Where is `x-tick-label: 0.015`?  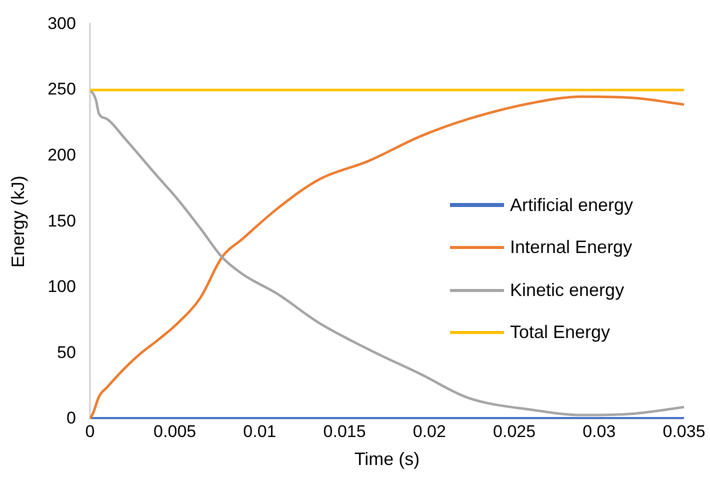 x-tick-label: 0.015 is located at coordinates (344, 431).